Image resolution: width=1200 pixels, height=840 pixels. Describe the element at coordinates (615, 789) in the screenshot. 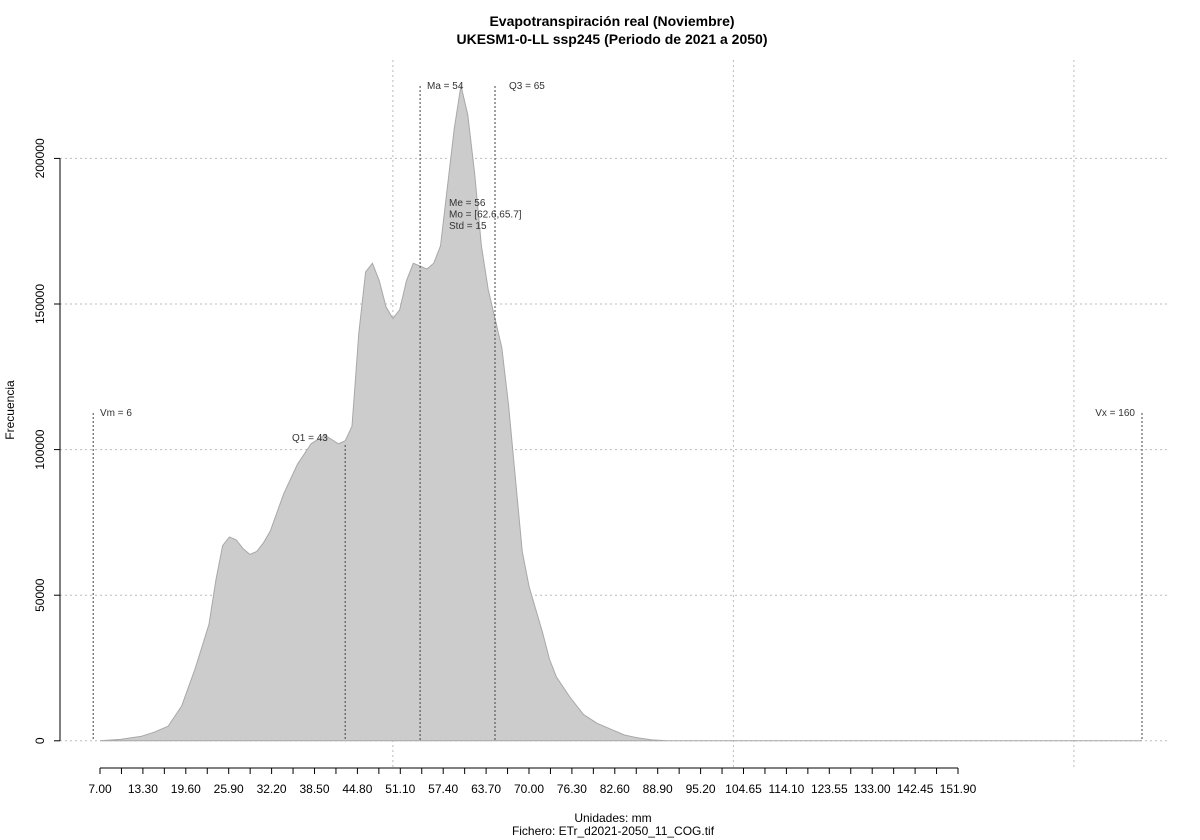

I see `x-tick-label-12: 82.60` at that location.